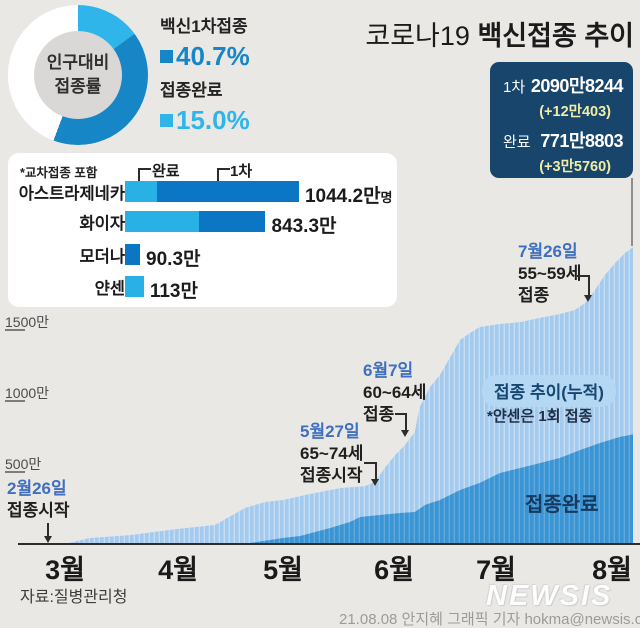 The image size is (640, 628). Describe the element at coordinates (38, 499) in the screenshot. I see `annotation-feb26: 2월26일 접종시작` at that location.